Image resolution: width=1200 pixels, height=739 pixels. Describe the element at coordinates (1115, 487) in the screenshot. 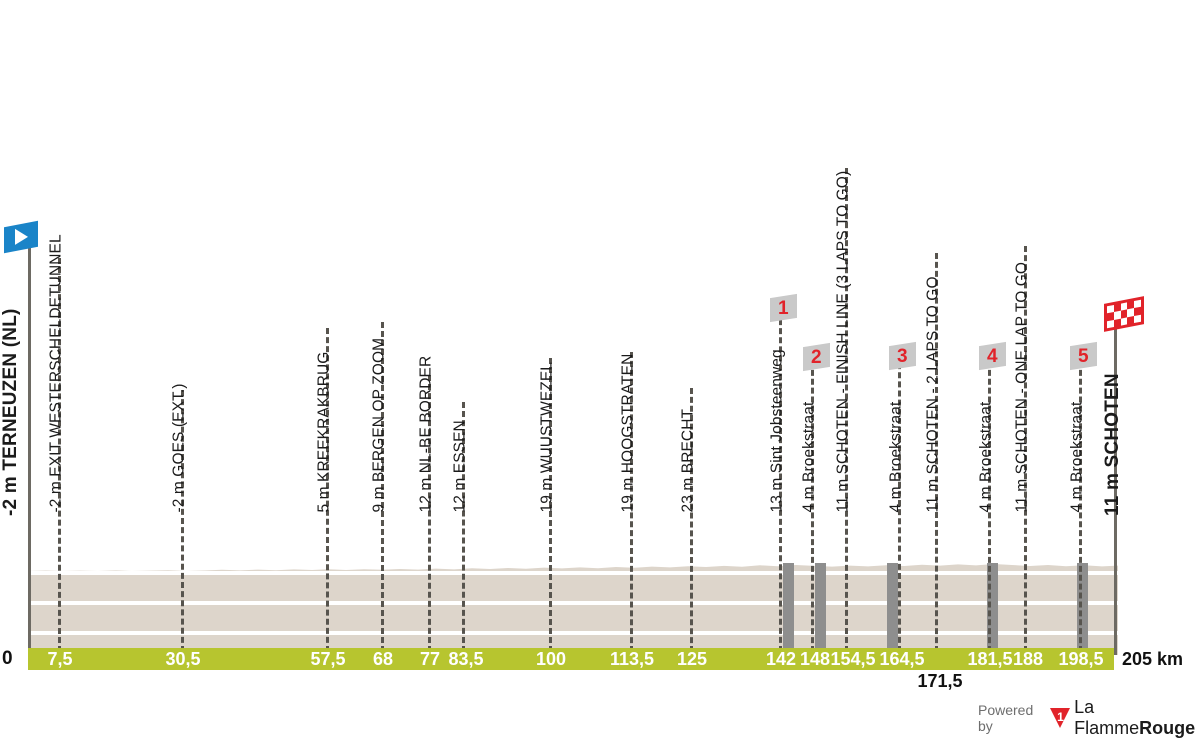

I see `finish-axis-line` at that location.